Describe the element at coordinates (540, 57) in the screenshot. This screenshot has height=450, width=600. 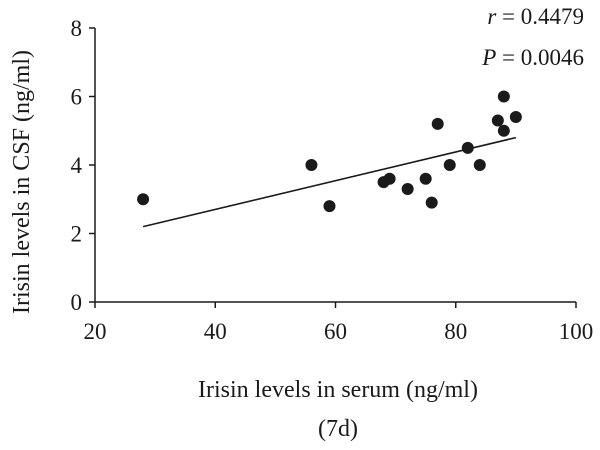
I see `p-value: = 0.0046` at that location.